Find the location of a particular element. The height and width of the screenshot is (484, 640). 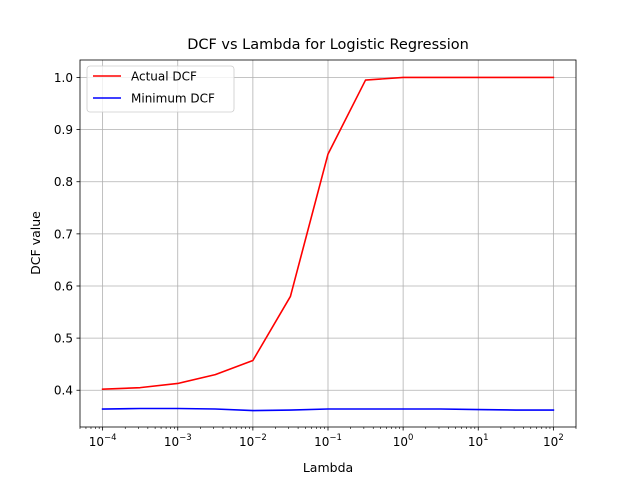

y-tick-label: 0.5 is located at coordinates (63, 339).